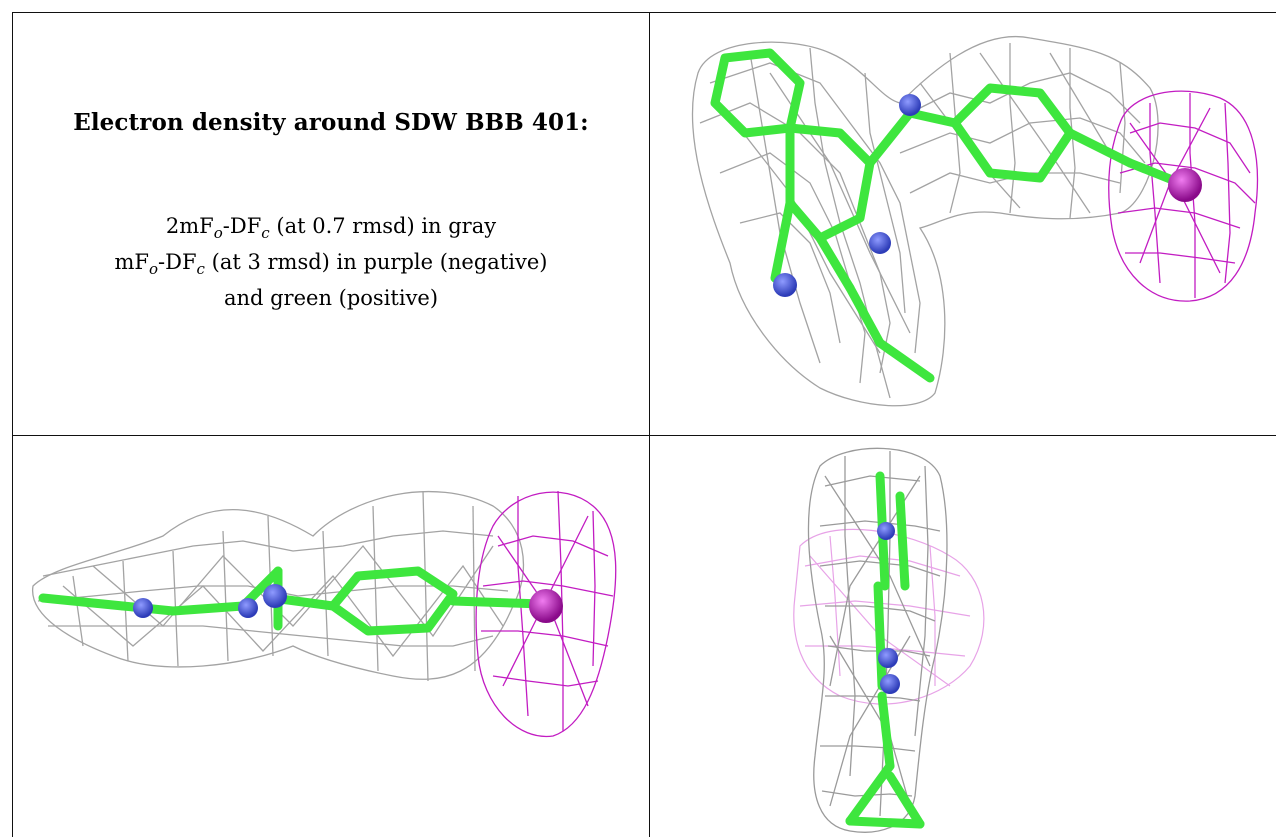 The width and height of the screenshot is (1276, 837). I want to click on ligand-carbon-bonds-top, so click(947, 215).